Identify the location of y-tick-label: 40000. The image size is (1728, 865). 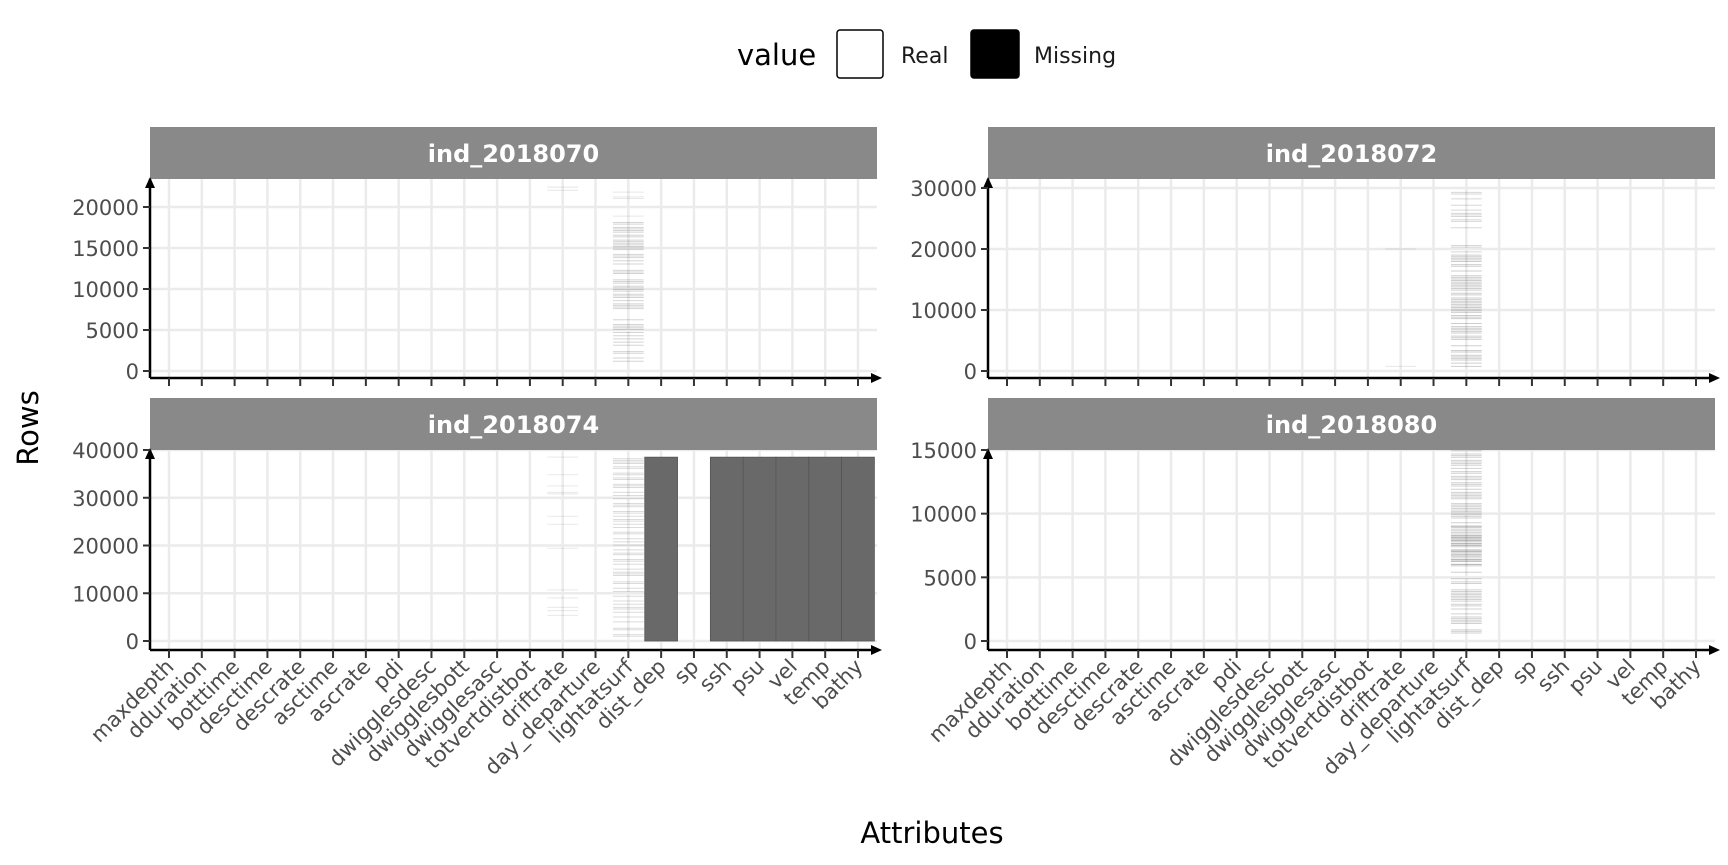
(105, 451).